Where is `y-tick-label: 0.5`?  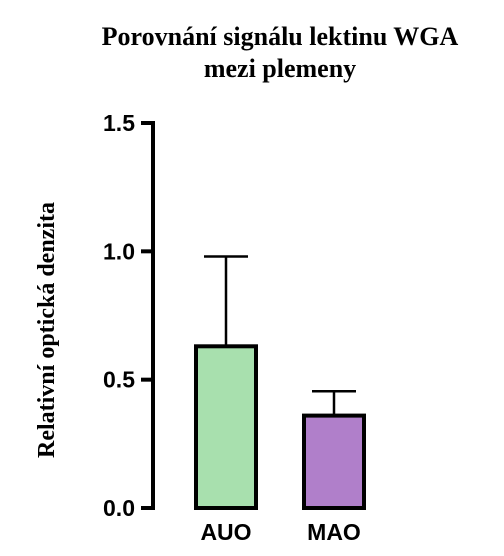
y-tick-label: 0.5 is located at coordinates (119, 380).